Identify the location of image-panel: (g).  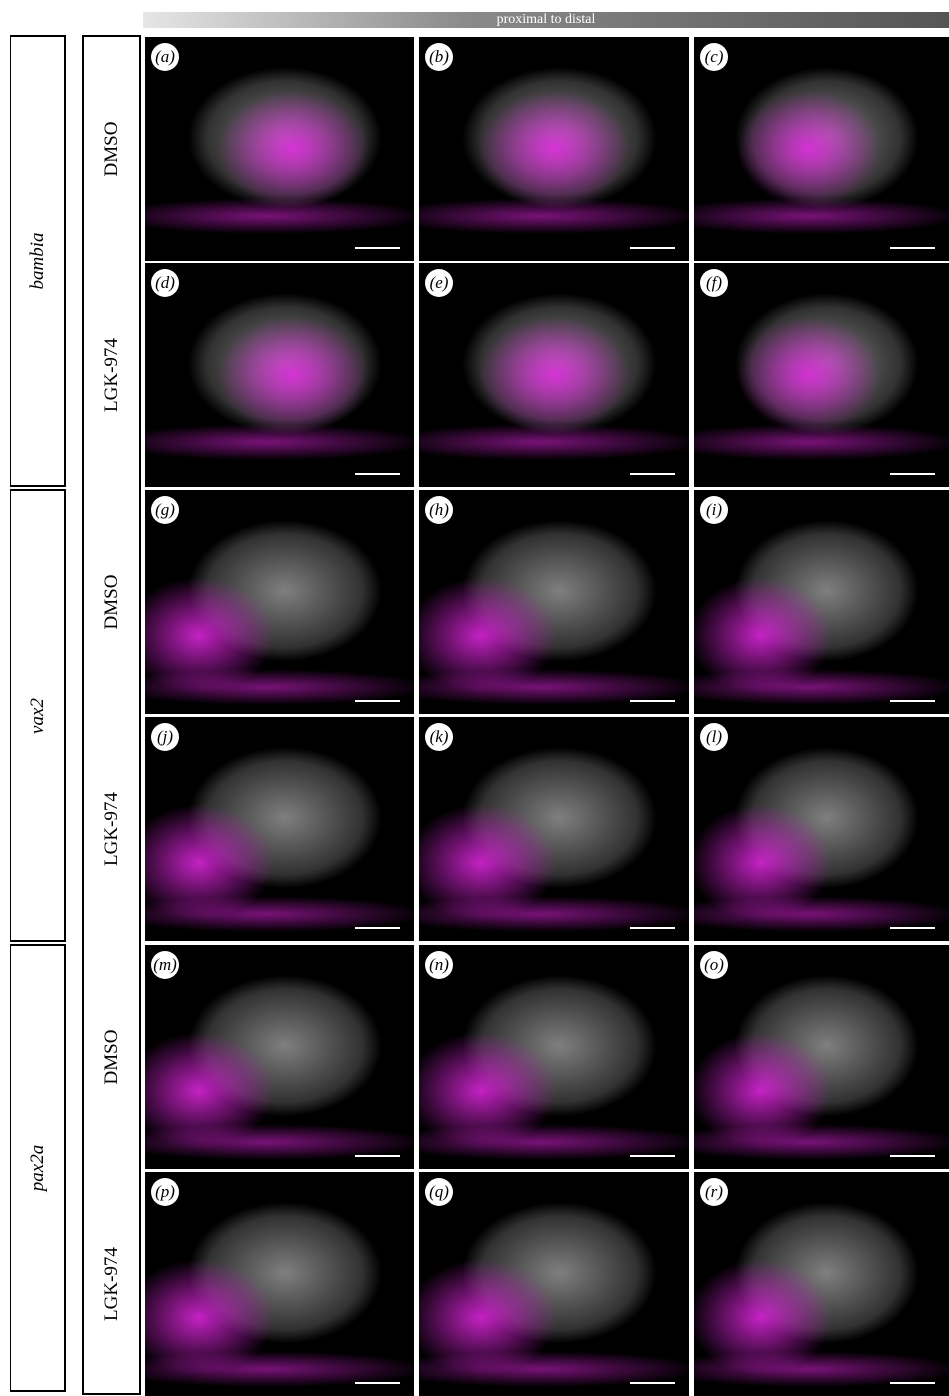
(279, 602).